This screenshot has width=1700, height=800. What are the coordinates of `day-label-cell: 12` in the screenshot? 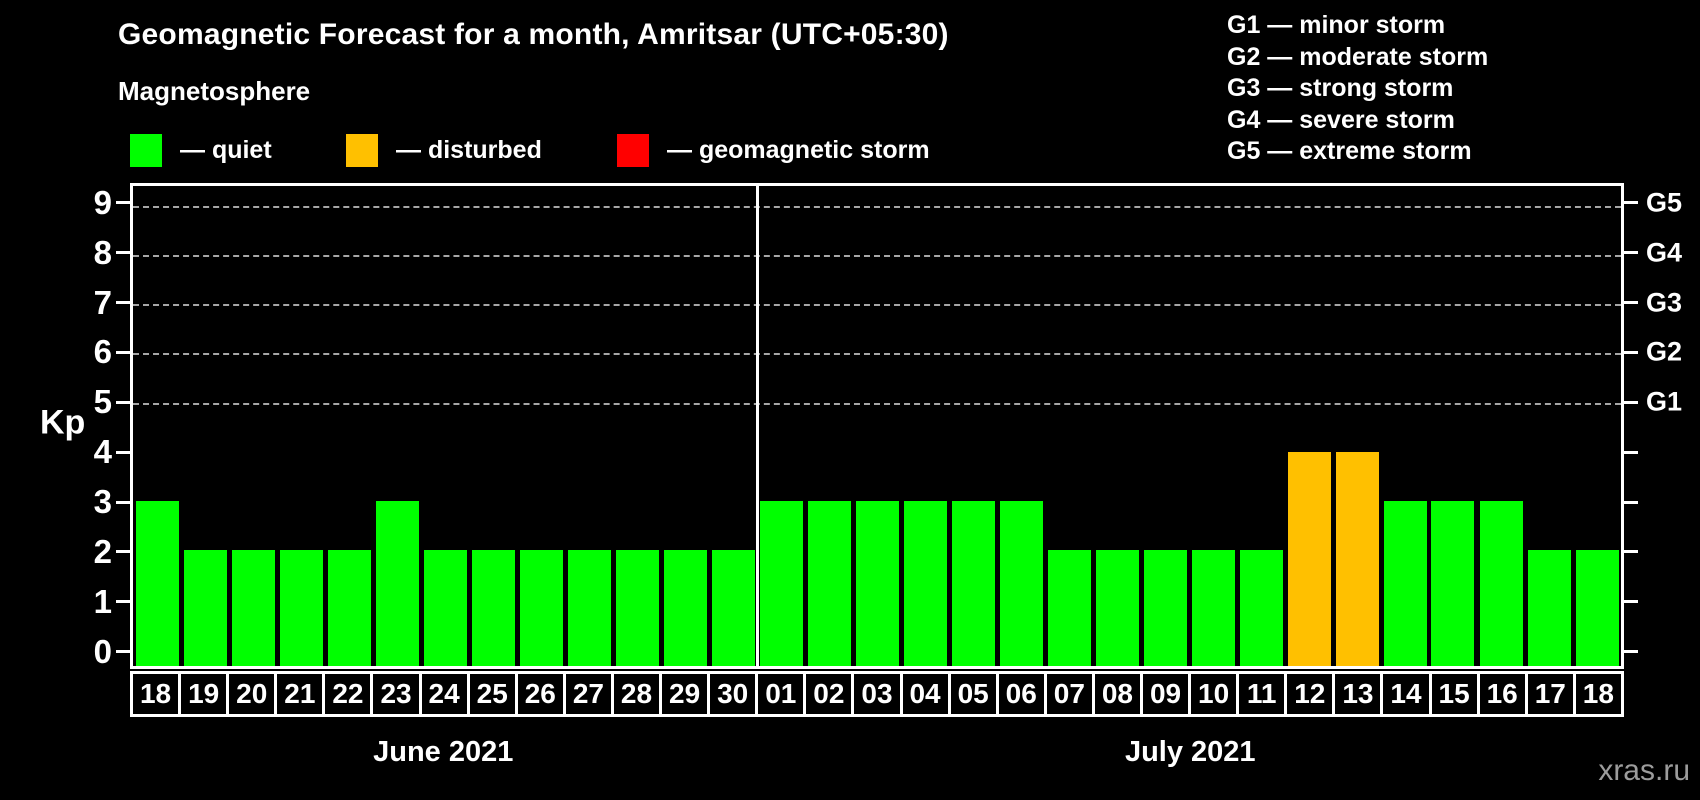 It's located at (1310, 694).